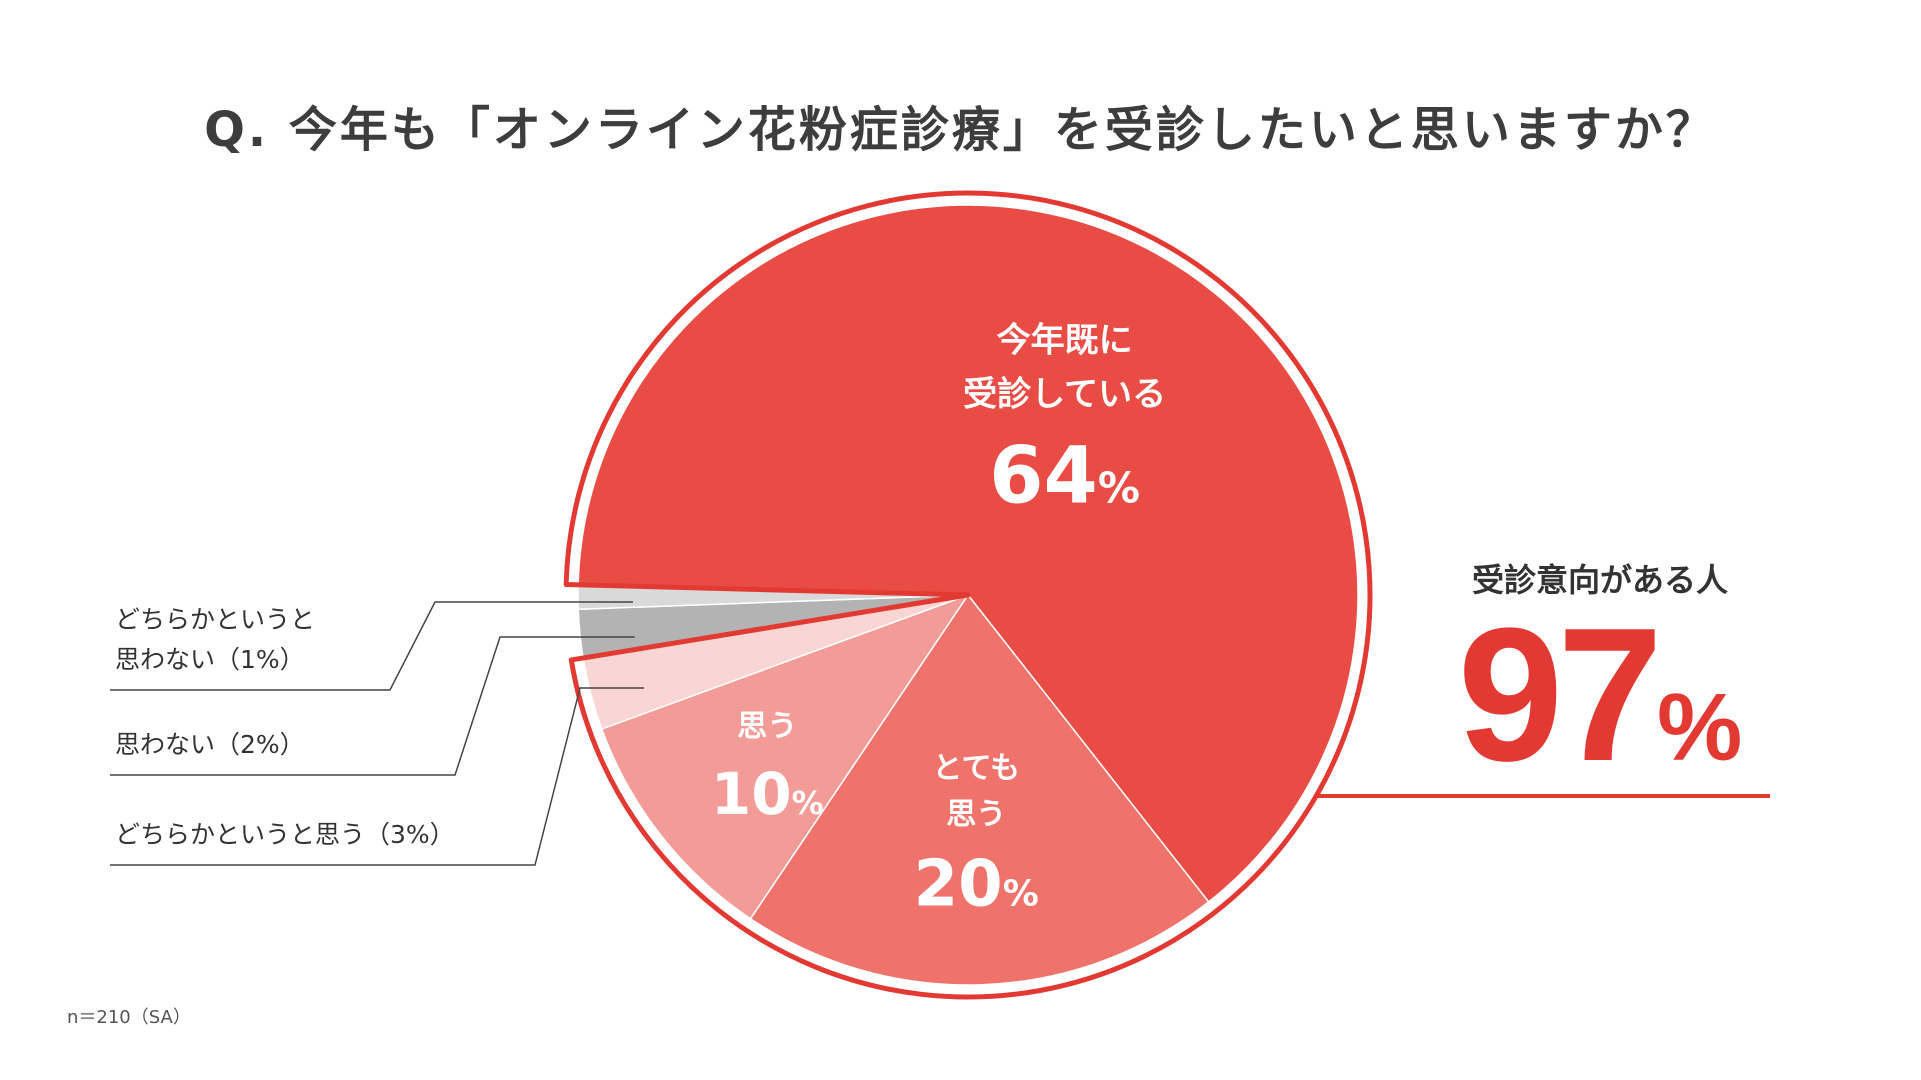 The height and width of the screenshot is (1080, 1921). Describe the element at coordinates (1560, 695) in the screenshot. I see `callout-number: 97` at that location.